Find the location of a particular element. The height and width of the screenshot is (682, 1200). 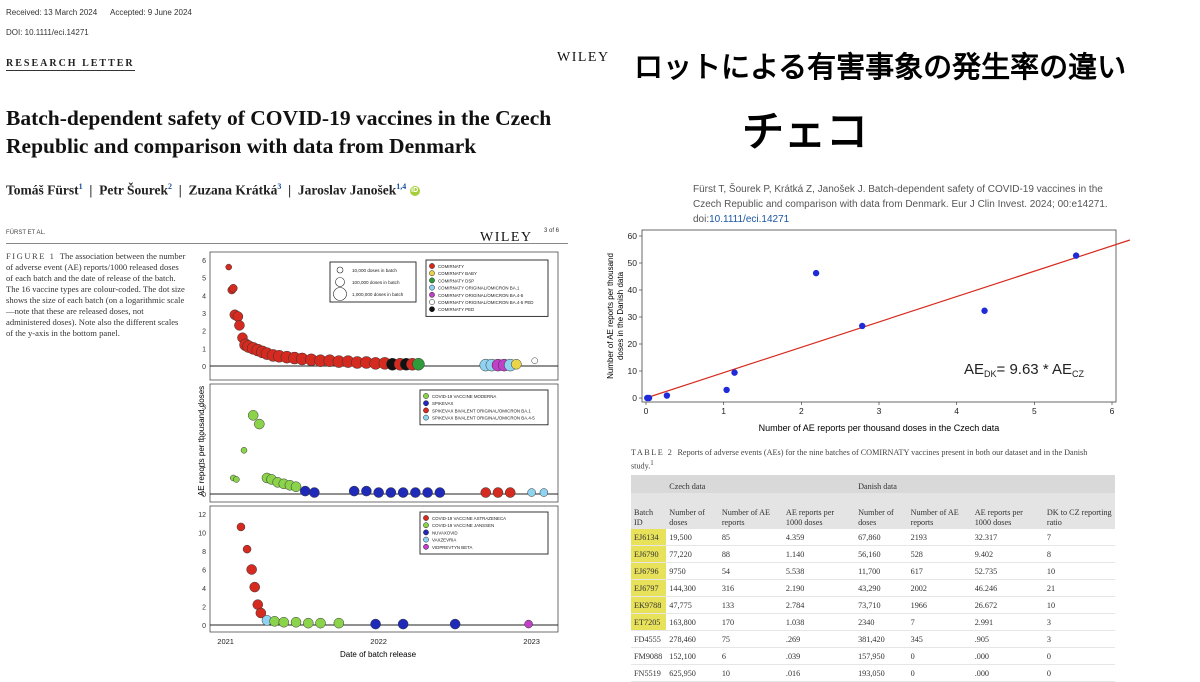

orcid-icon: iD is located at coordinates (414, 191).